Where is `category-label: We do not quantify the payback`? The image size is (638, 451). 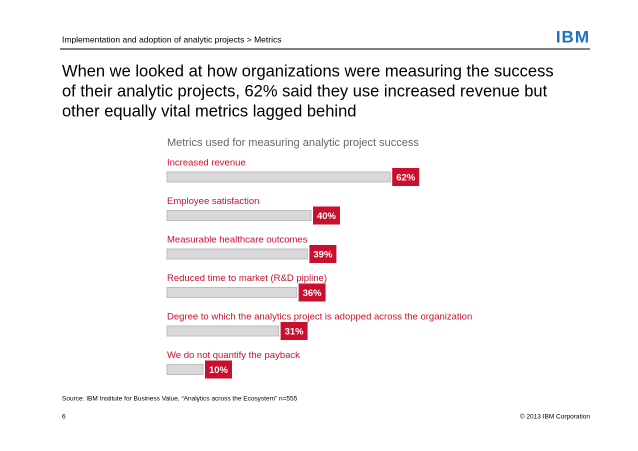
category-label: We do not quantify the payback is located at coordinates (233, 355).